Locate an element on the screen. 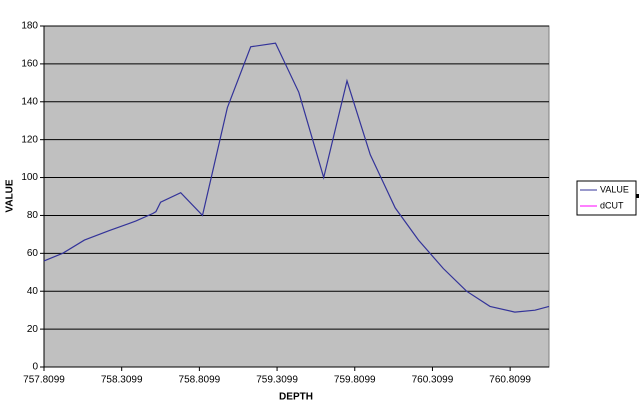  y-tick-label: 100 is located at coordinates (29, 177).